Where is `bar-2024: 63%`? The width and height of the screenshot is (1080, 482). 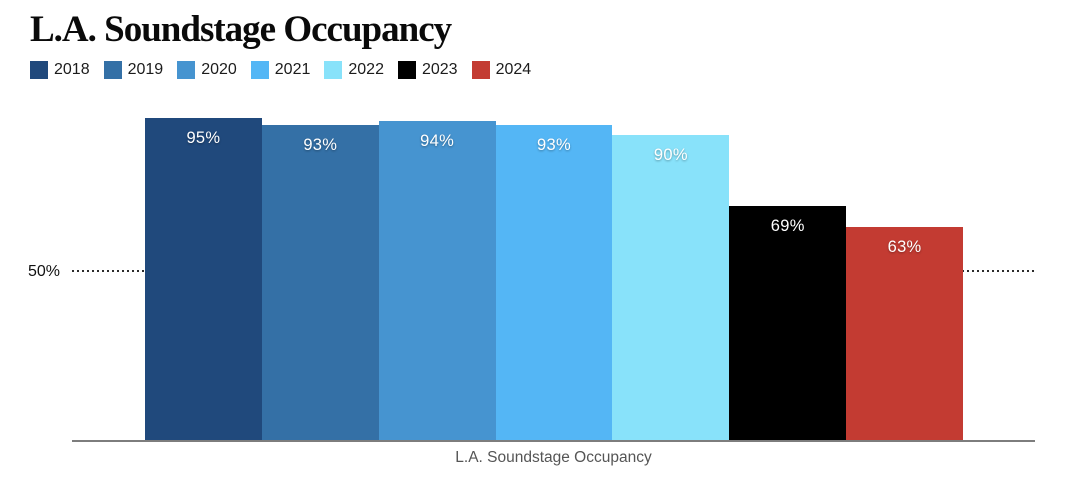
bar-2024: 63% is located at coordinates (905, 333).